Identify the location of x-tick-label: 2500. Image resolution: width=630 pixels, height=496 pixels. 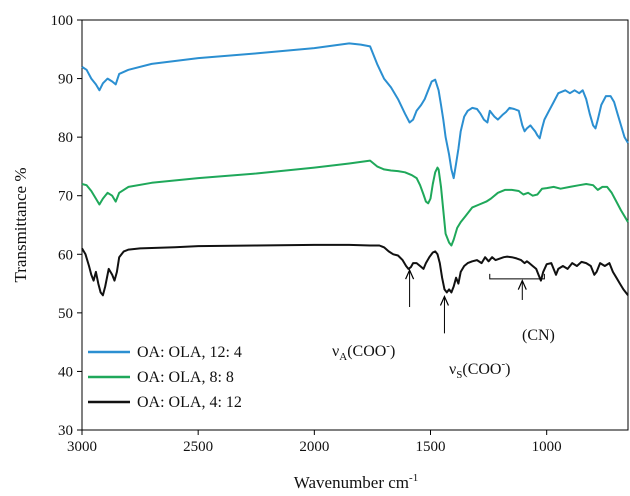
(198, 447).